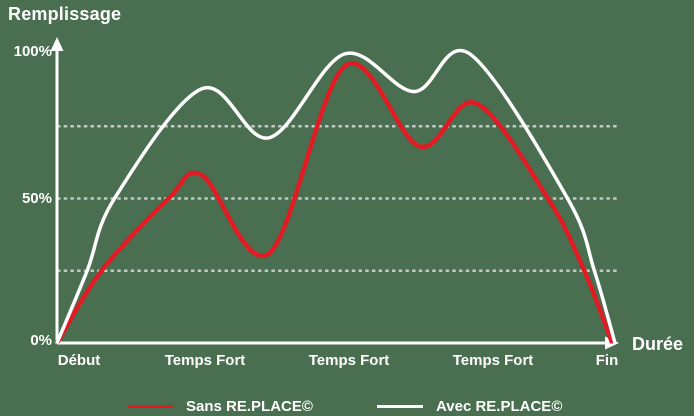 The image size is (694, 416). What do you see at coordinates (607, 360) in the screenshot?
I see `x-axis-tick-fin: Fin` at bounding box center [607, 360].